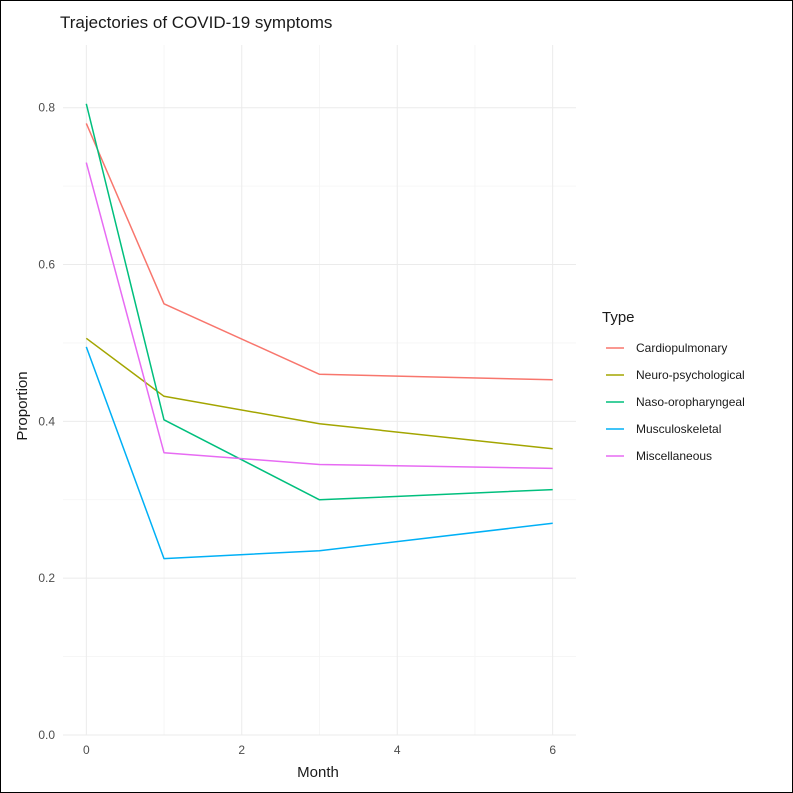 The height and width of the screenshot is (793, 793). I want to click on x-tick-label: 6, so click(552, 750).